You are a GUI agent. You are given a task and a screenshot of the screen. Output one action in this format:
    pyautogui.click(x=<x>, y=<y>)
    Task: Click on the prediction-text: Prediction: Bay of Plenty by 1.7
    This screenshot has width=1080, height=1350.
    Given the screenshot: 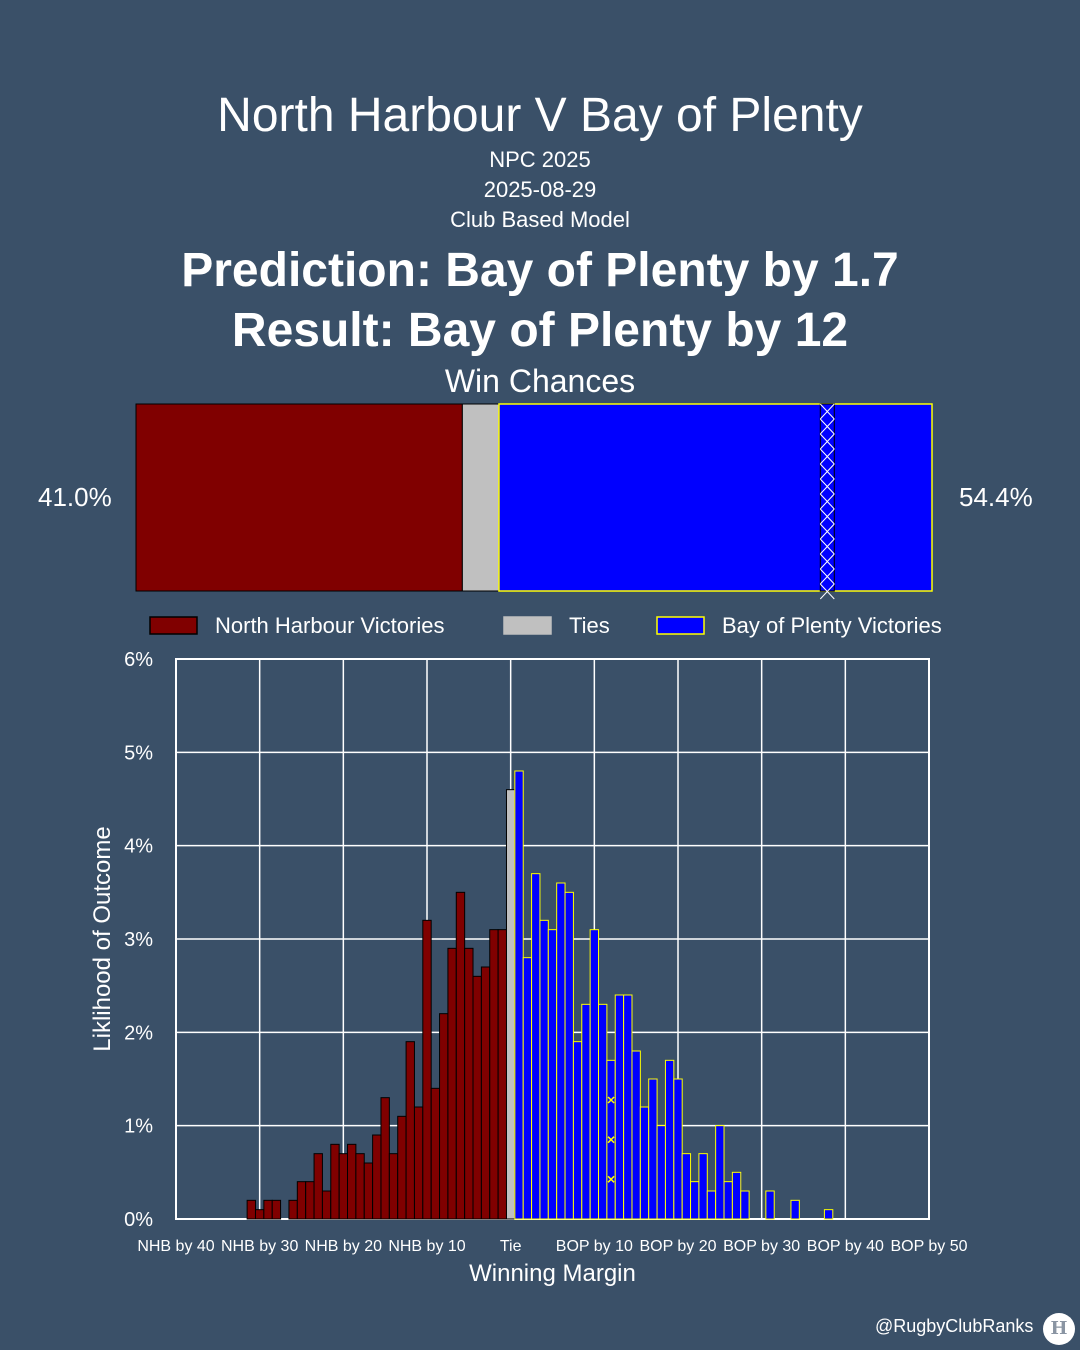 What is the action you would take?
    pyautogui.click(x=540, y=270)
    